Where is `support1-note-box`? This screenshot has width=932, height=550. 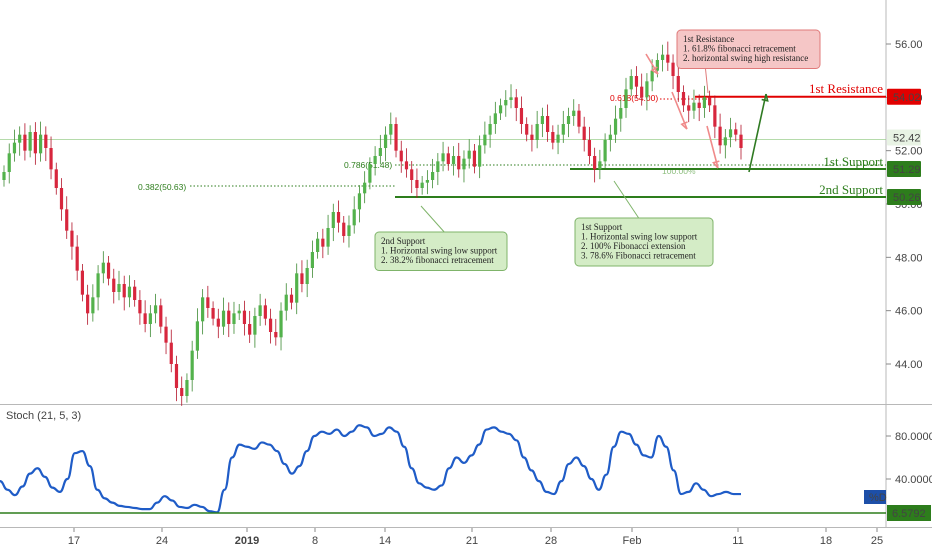 support1-note-box is located at coordinates (644, 242).